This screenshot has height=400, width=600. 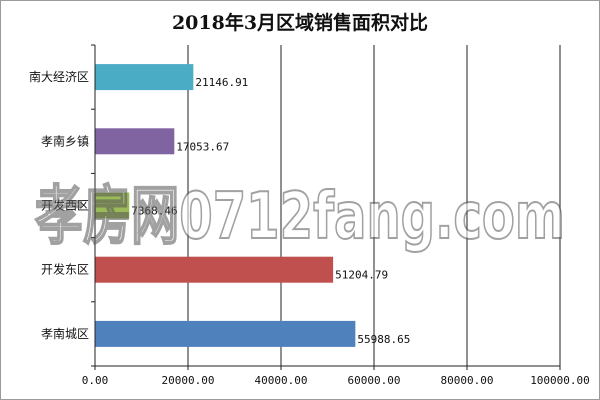 I want to click on data-label: 17053.67, so click(x=202, y=146).